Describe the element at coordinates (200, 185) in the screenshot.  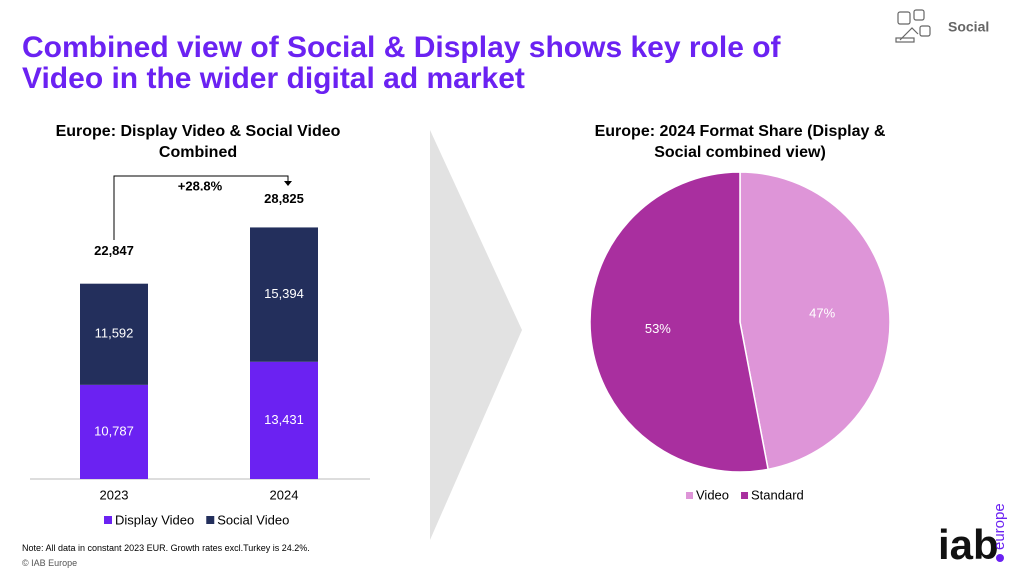
I see `growth-annotation: +28.8%` at that location.